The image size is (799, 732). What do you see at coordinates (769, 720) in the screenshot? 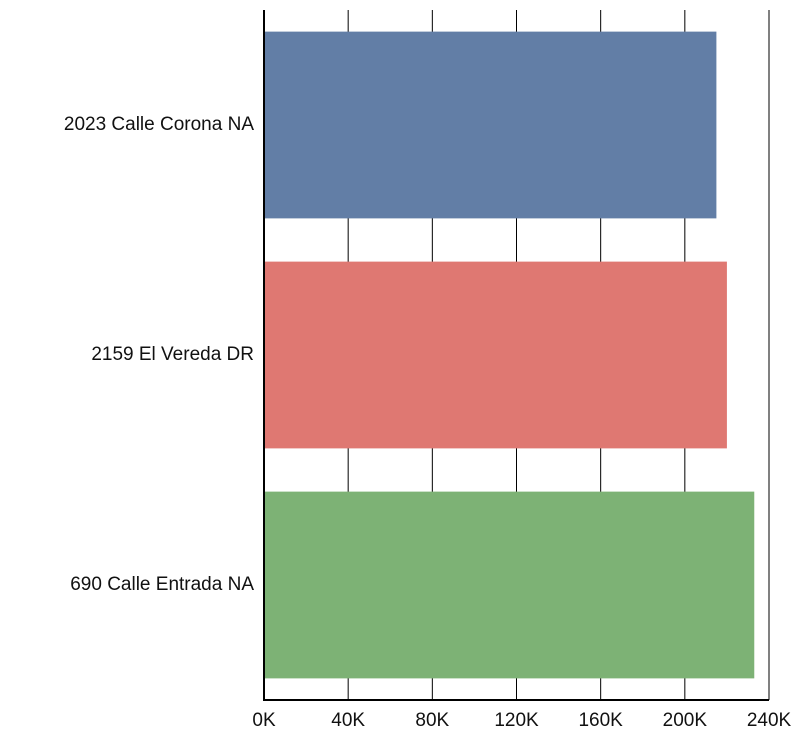
I see `x-tick-label-240k: 240K` at bounding box center [769, 720].